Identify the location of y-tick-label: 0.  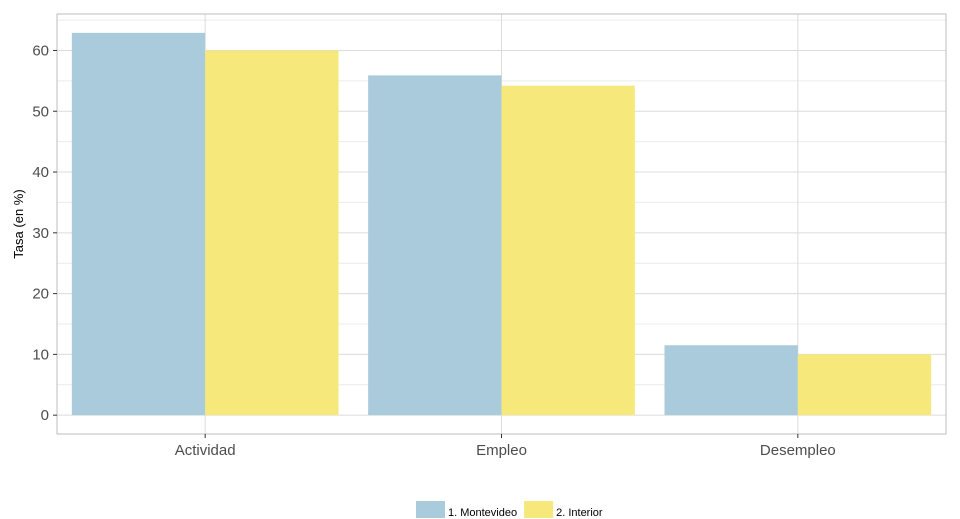
(45, 415).